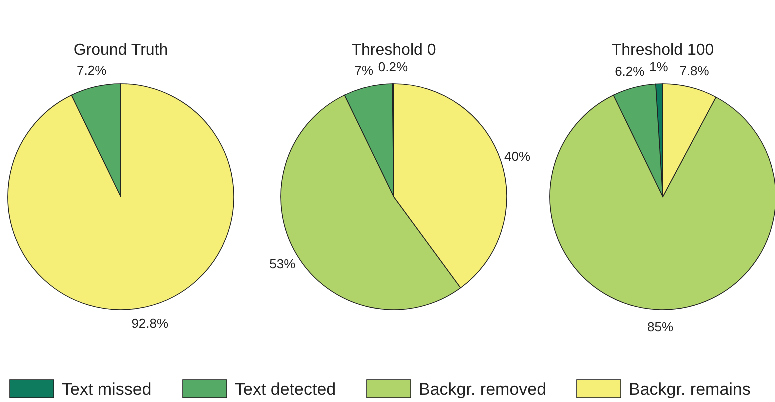  What do you see at coordinates (394, 50) in the screenshot?
I see `chart-title: Threshold 0` at bounding box center [394, 50].